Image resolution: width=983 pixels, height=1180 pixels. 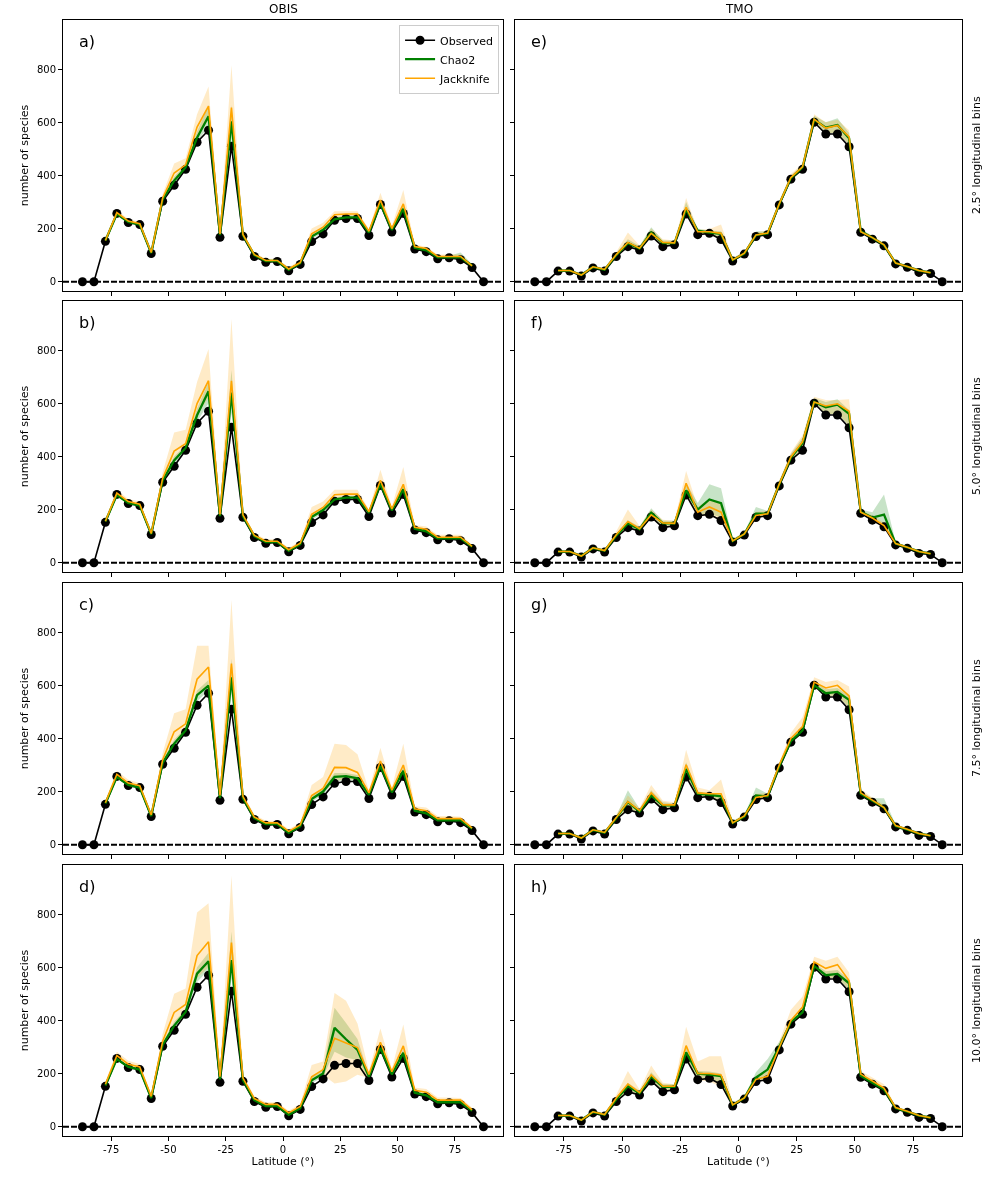 What do you see at coordinates (539, 41) in the screenshot?
I see `annotation: e)` at bounding box center [539, 41].